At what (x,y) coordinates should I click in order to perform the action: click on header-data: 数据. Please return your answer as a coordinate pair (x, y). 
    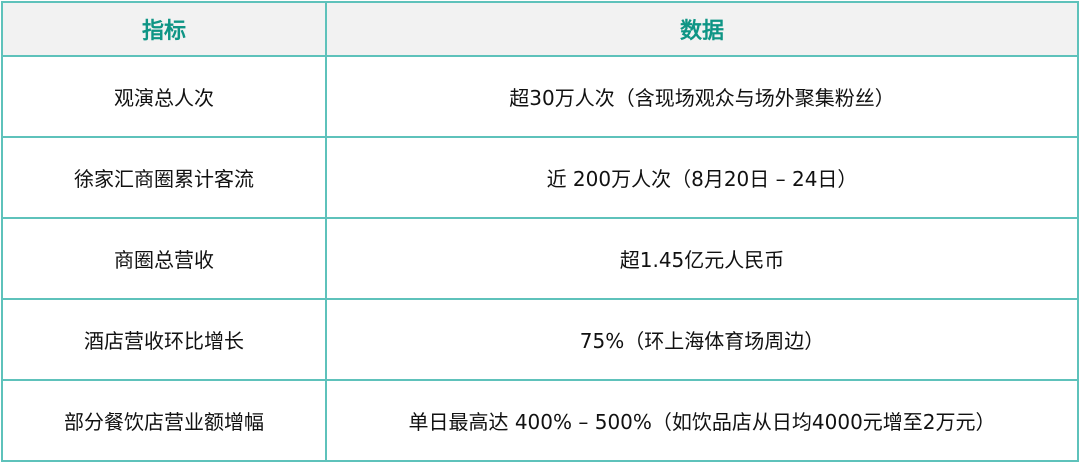
    Looking at the image, I should click on (702, 29).